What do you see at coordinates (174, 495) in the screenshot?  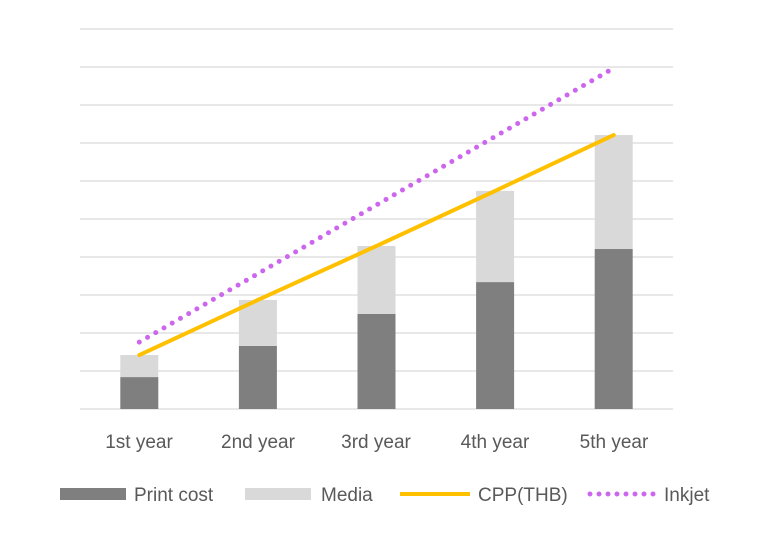 I see `legend-label-print-cost: Print cost` at bounding box center [174, 495].